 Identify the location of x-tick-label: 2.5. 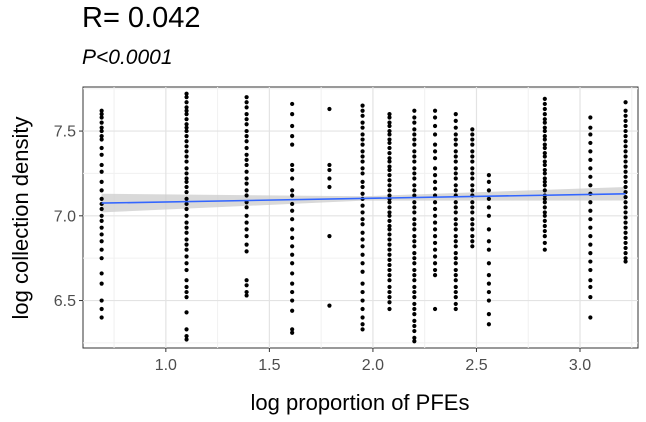
(476, 365).